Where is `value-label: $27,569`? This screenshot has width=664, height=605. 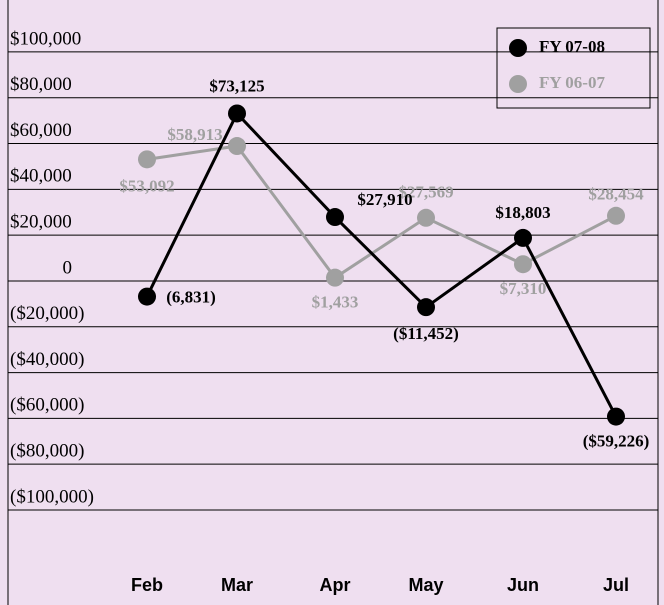
value-label: $27,569 is located at coordinates (425, 192).